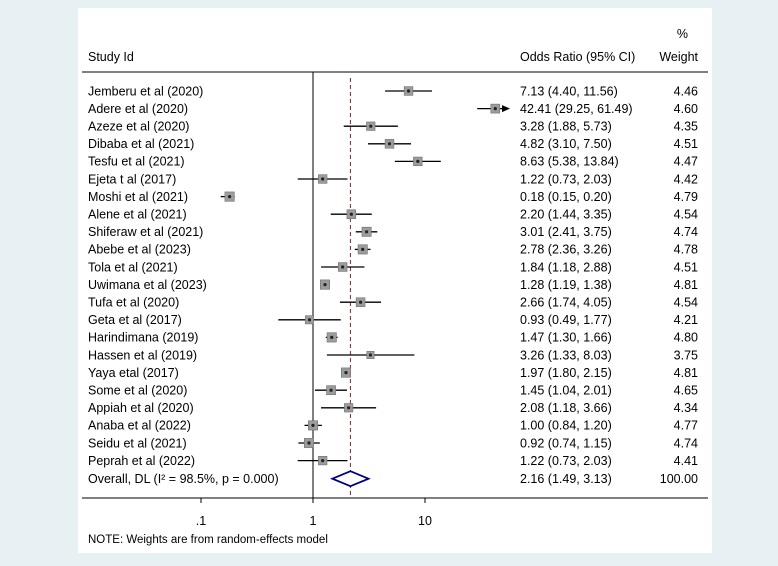  What do you see at coordinates (679, 479) in the screenshot?
I see `overall-weight-value: 100.00` at bounding box center [679, 479].